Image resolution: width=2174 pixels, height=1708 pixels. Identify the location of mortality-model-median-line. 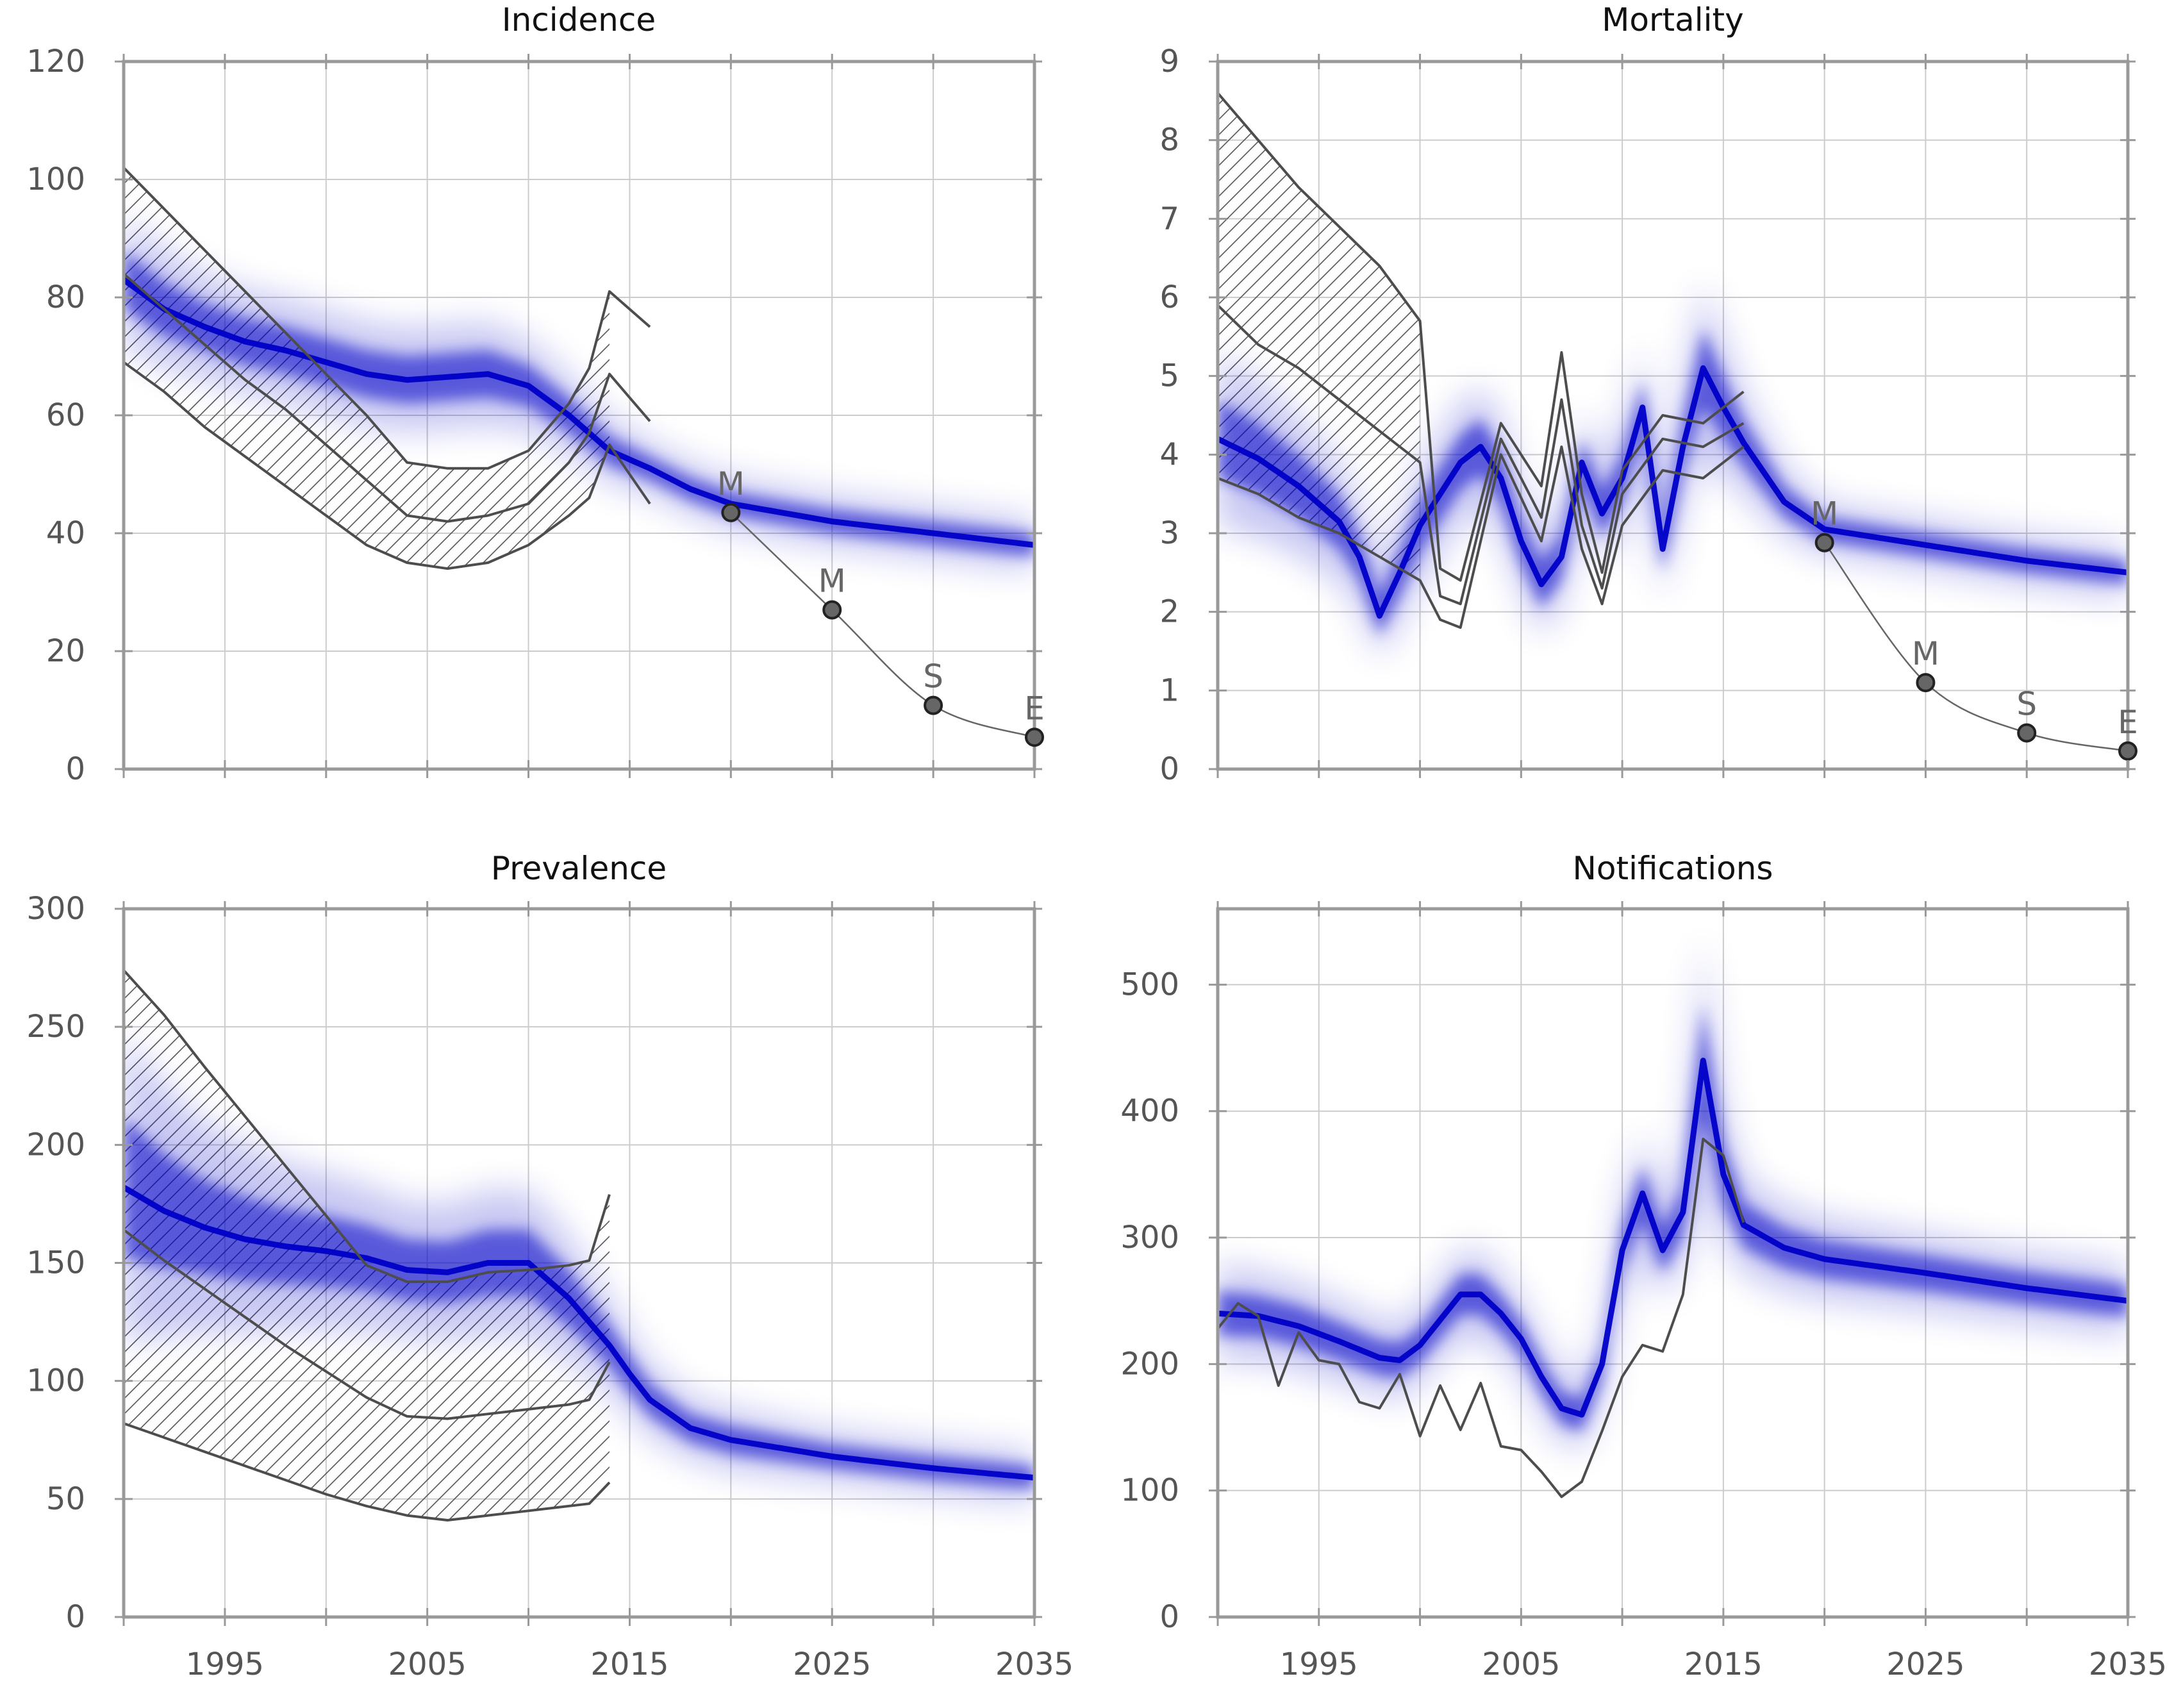
(1673, 492).